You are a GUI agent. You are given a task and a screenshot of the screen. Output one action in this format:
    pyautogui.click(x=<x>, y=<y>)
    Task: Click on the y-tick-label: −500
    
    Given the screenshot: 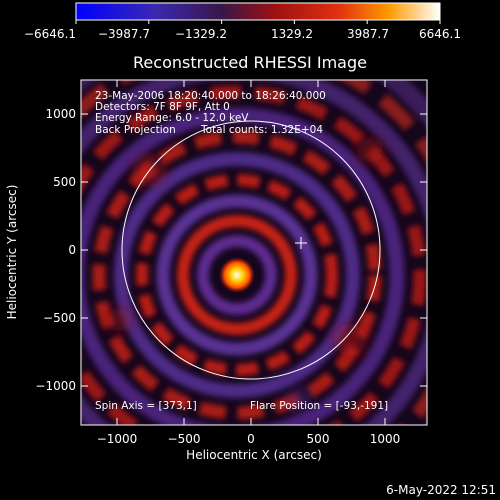 What is the action you would take?
    pyautogui.click(x=59, y=318)
    